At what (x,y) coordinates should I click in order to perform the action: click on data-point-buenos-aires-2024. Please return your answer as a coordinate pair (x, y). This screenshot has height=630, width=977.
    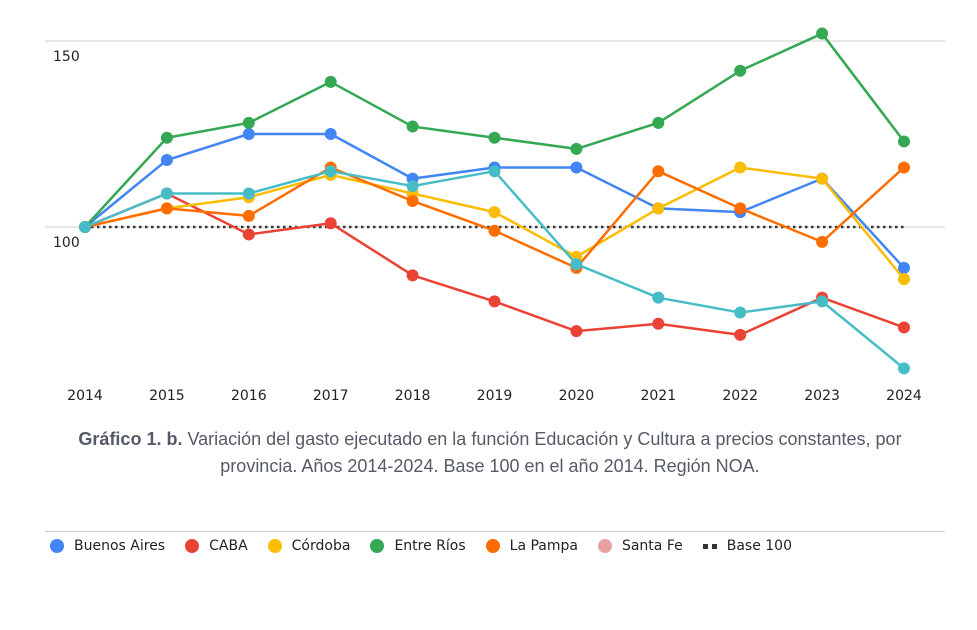
    Looking at the image, I should click on (904, 267).